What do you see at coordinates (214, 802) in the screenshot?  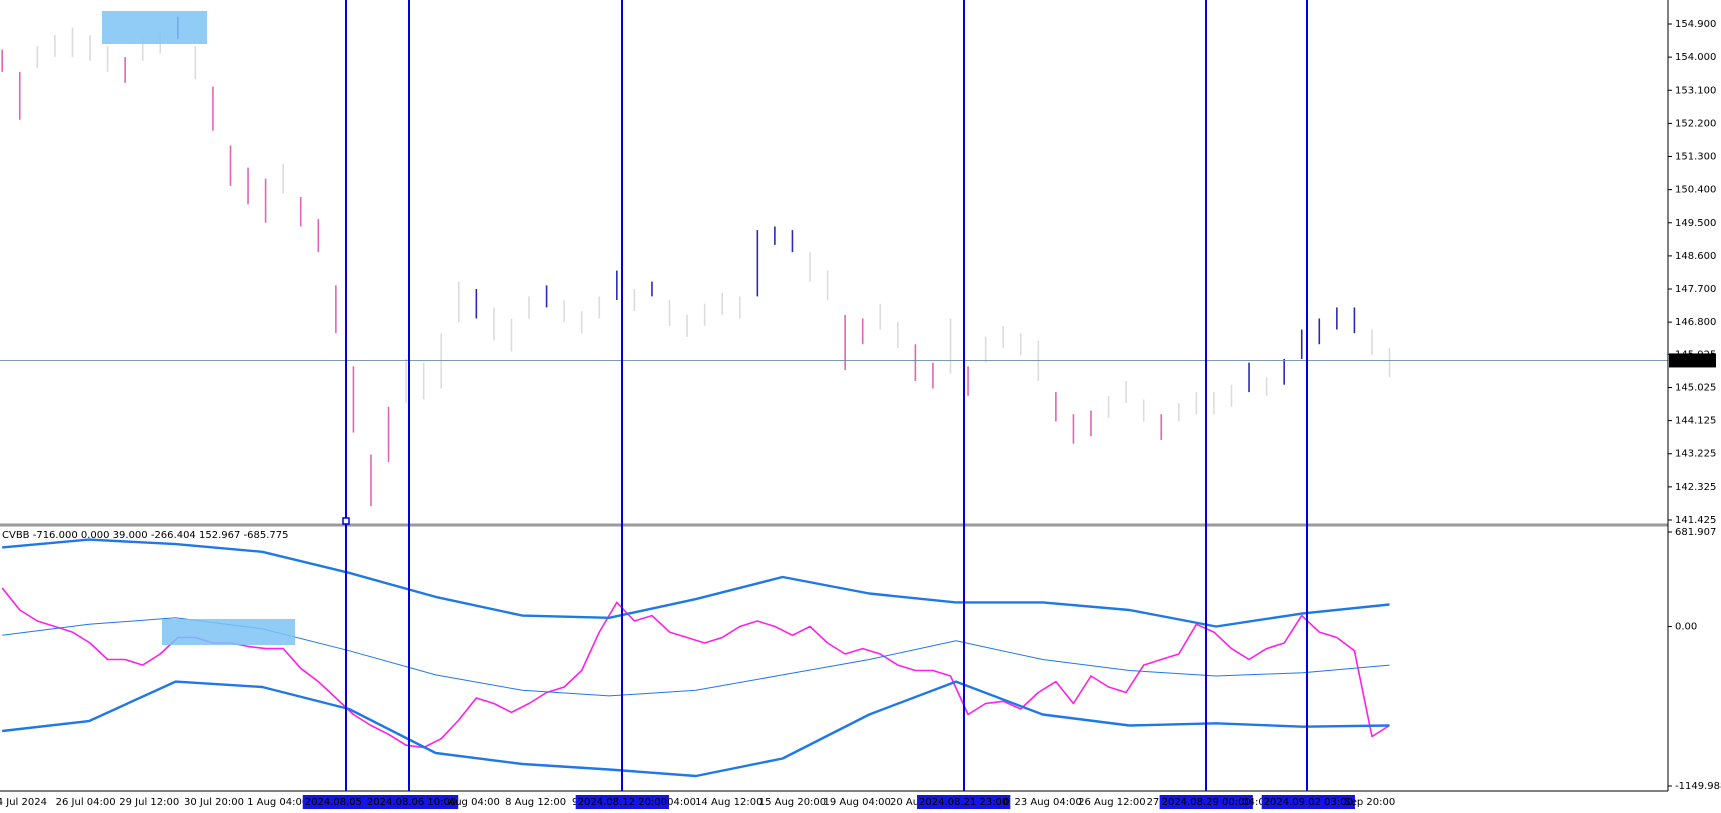 I see `x-tick-label: 30 Jul 20:00` at bounding box center [214, 802].